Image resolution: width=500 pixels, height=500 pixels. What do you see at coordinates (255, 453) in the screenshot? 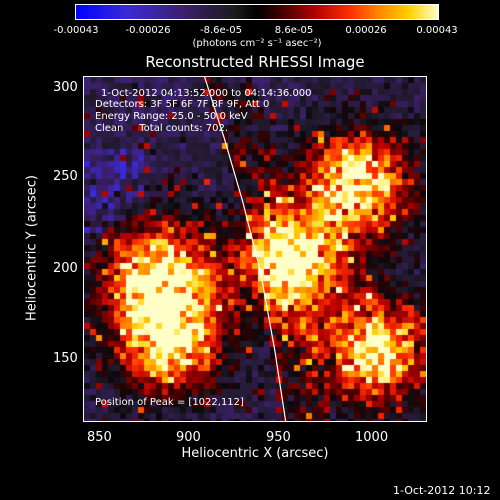
I see `x-axis-label: Heliocentric X (arcsec)` at bounding box center [255, 453].